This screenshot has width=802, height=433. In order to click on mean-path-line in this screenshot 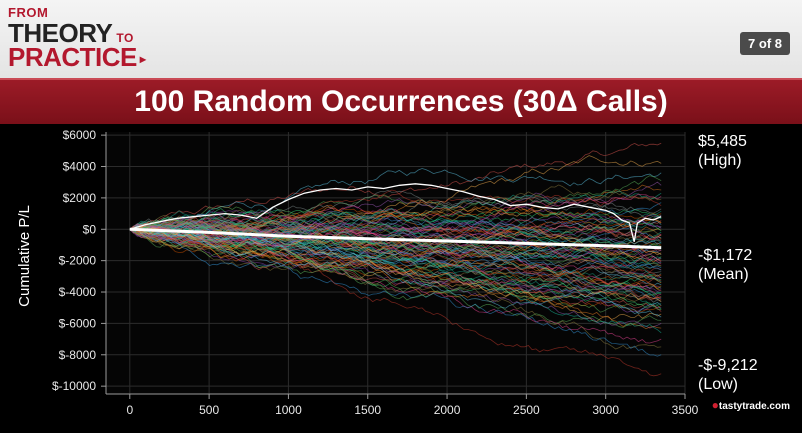, I will do `click(395, 238)`.